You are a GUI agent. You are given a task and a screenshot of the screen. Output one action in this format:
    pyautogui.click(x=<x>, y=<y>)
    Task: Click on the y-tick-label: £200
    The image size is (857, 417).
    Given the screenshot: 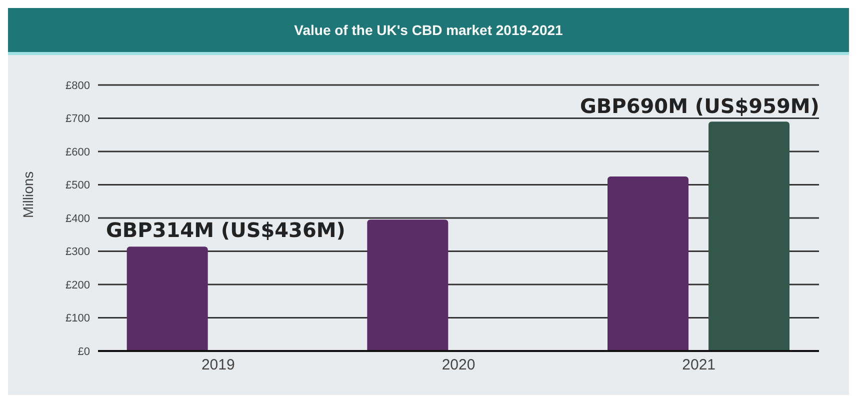 What is the action you would take?
    pyautogui.click(x=78, y=285)
    